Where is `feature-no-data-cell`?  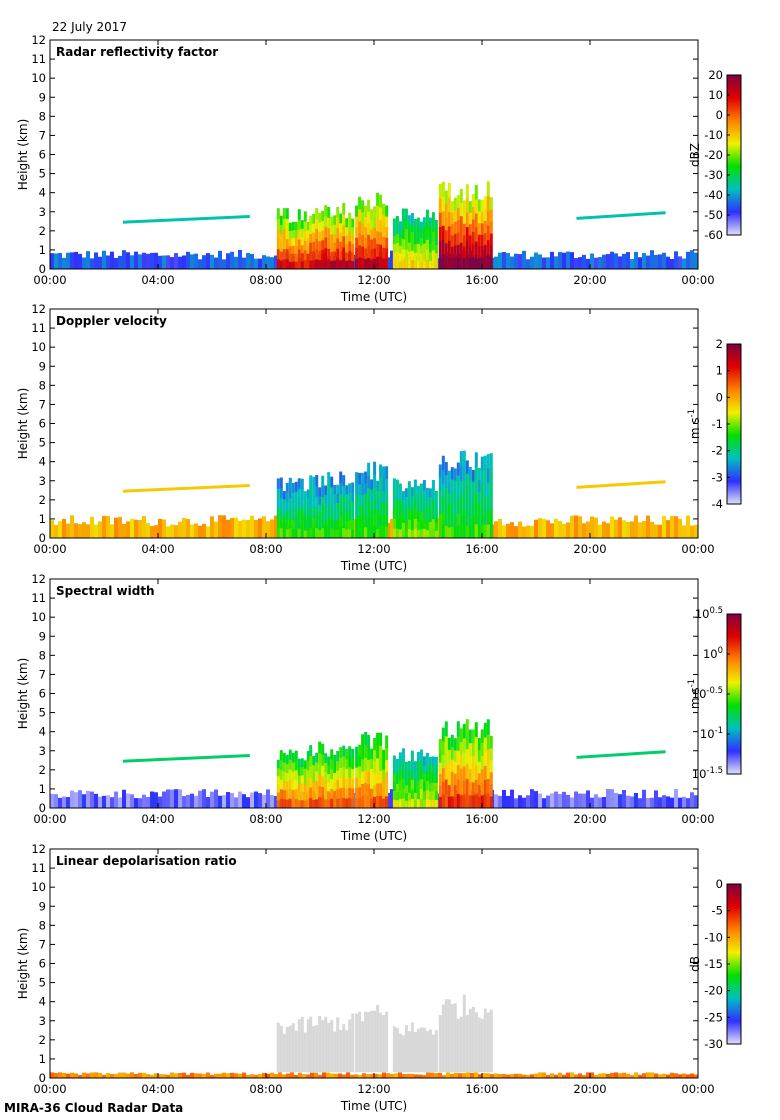 feature-no-data-cell is located at coordinates (415, 1047).